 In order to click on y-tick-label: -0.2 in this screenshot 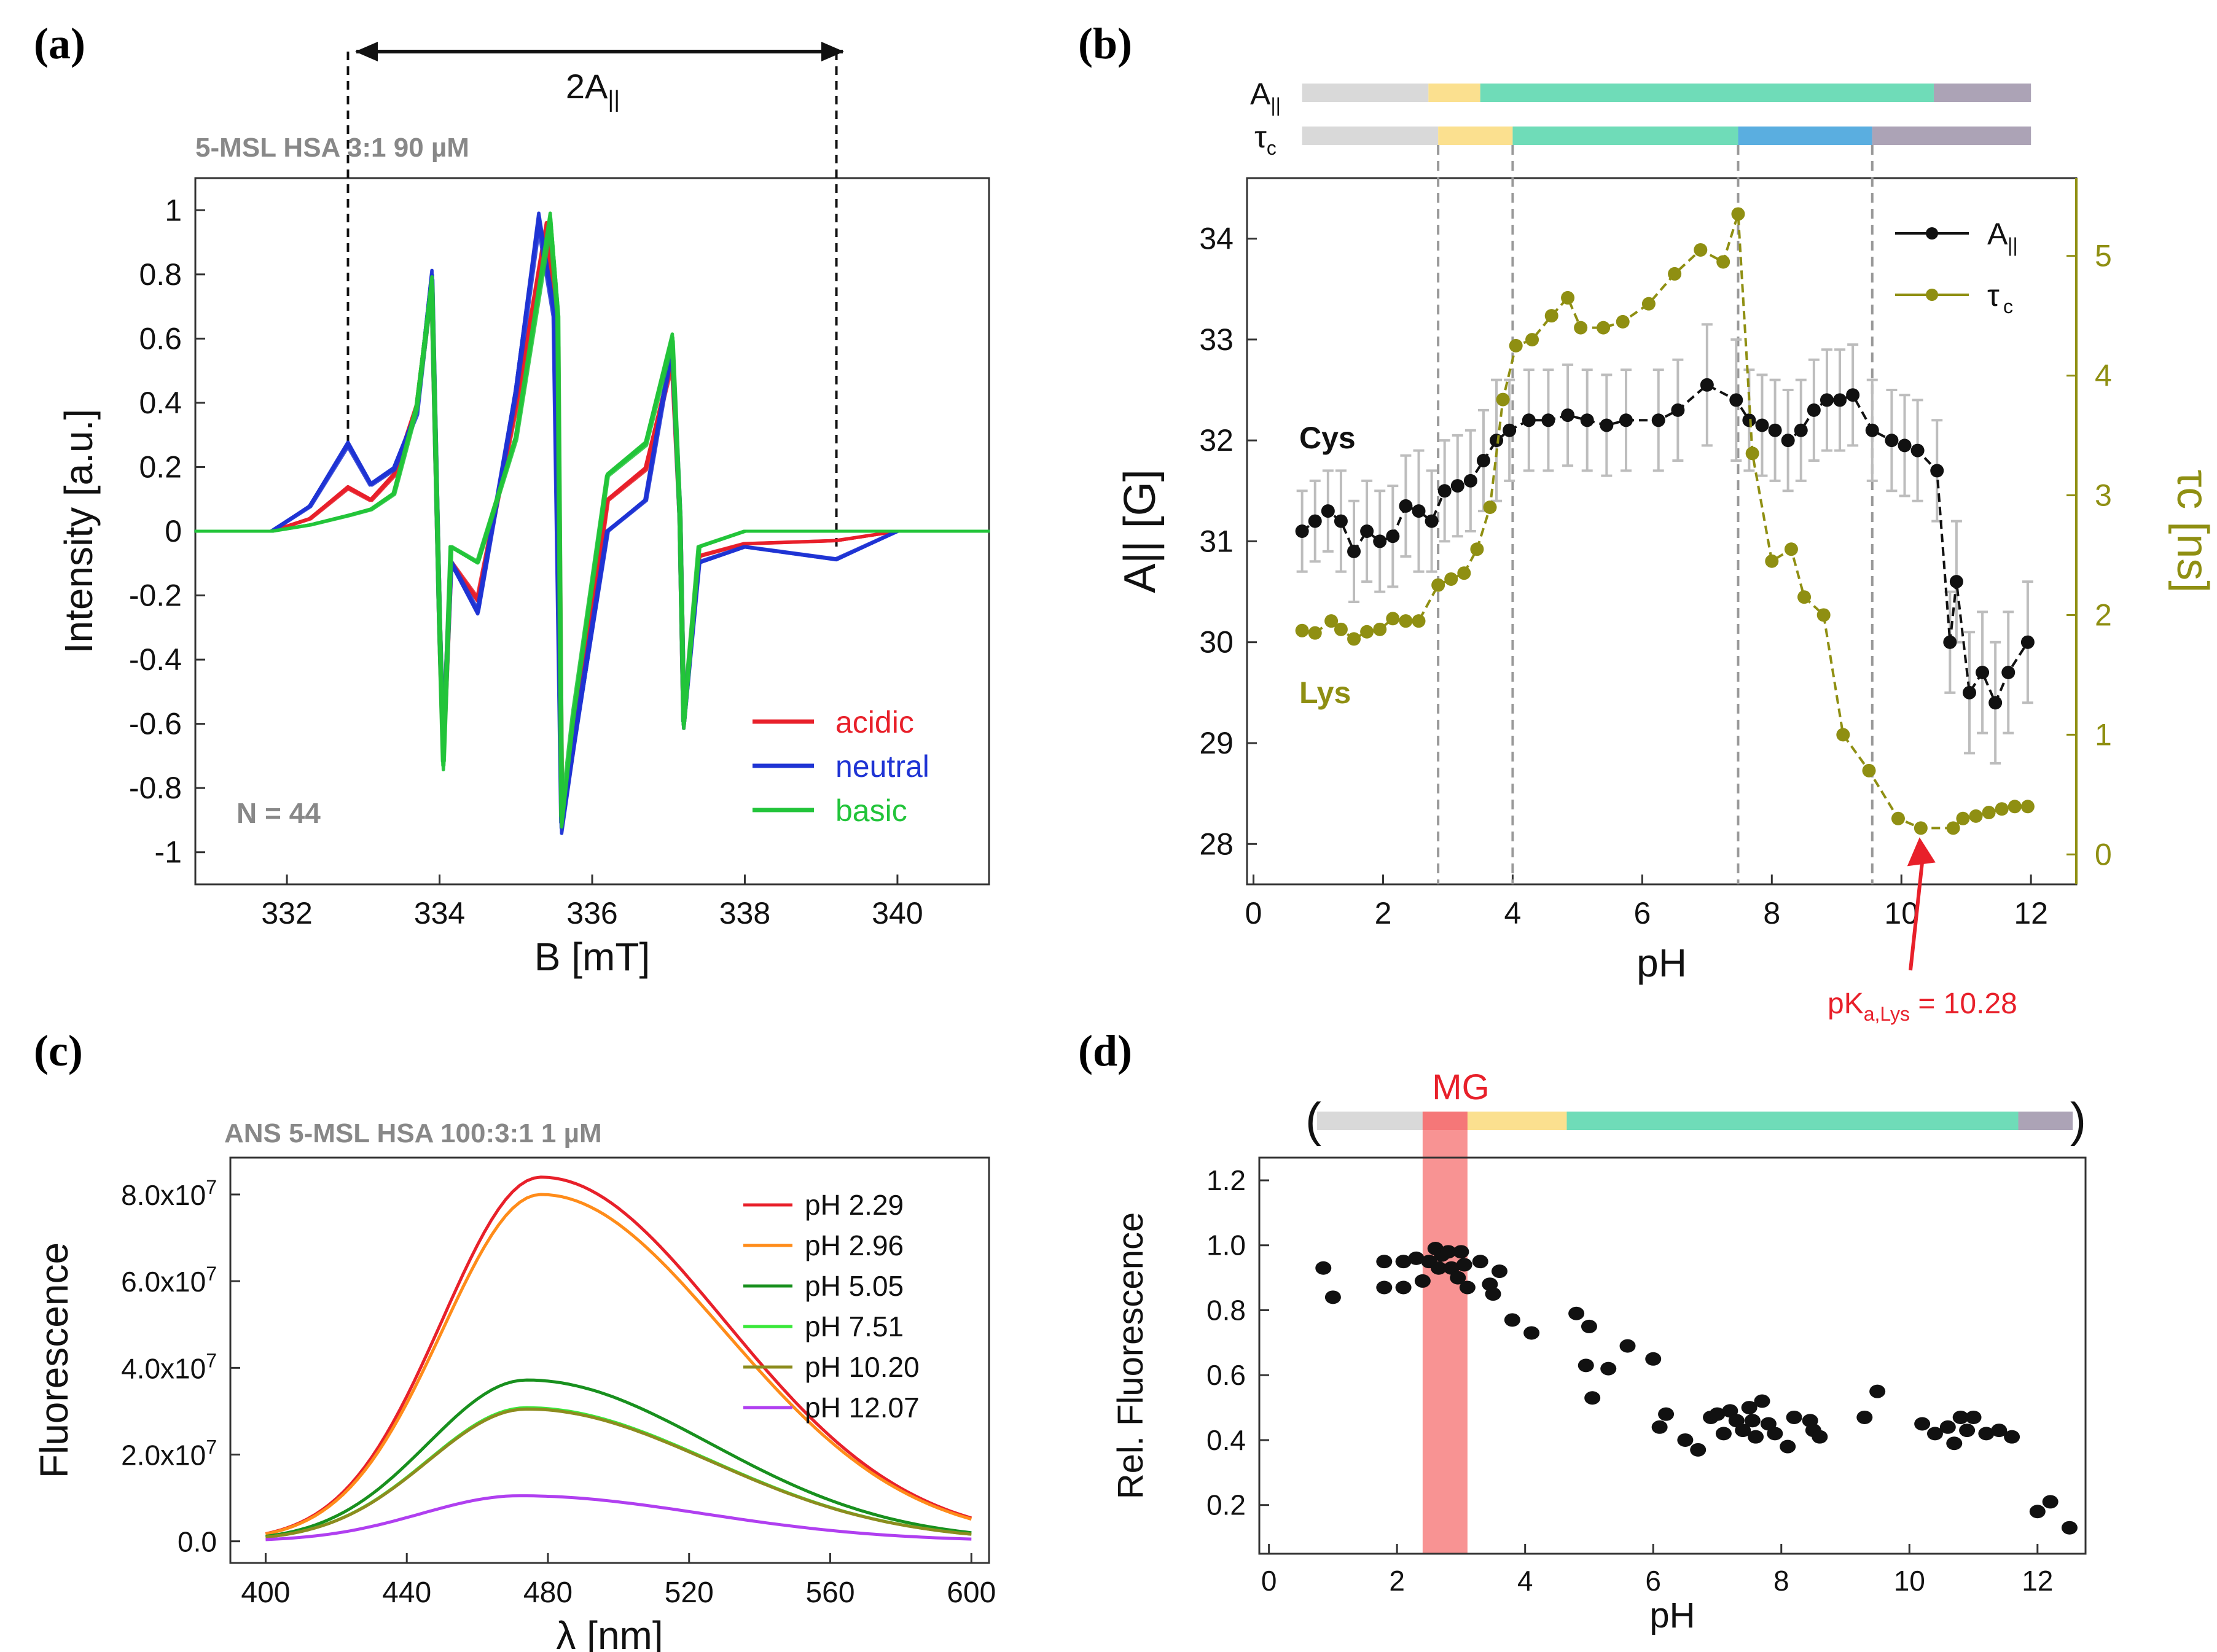, I will do `click(155, 596)`.